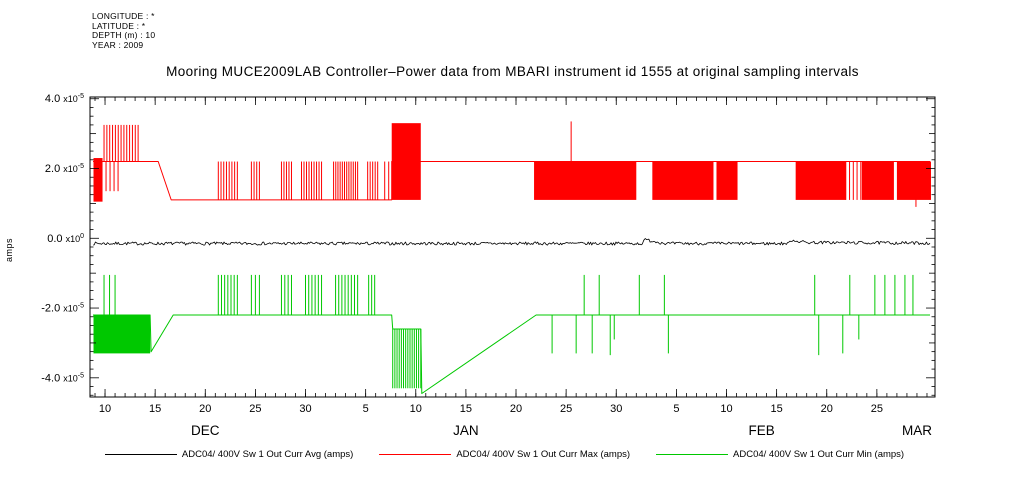 This screenshot has width=1009, height=504. What do you see at coordinates (205, 430) in the screenshot?
I see `month-label: DEC` at bounding box center [205, 430].